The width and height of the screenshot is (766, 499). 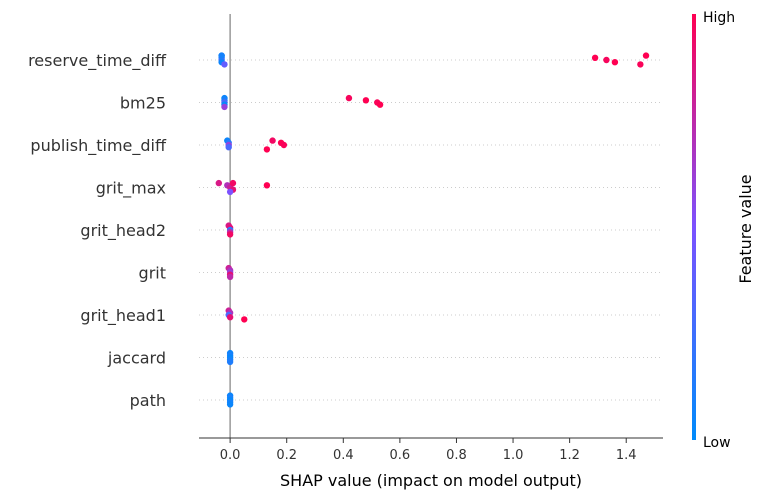 What do you see at coordinates (143, 103) in the screenshot?
I see `feature-label: bm25` at bounding box center [143, 103].